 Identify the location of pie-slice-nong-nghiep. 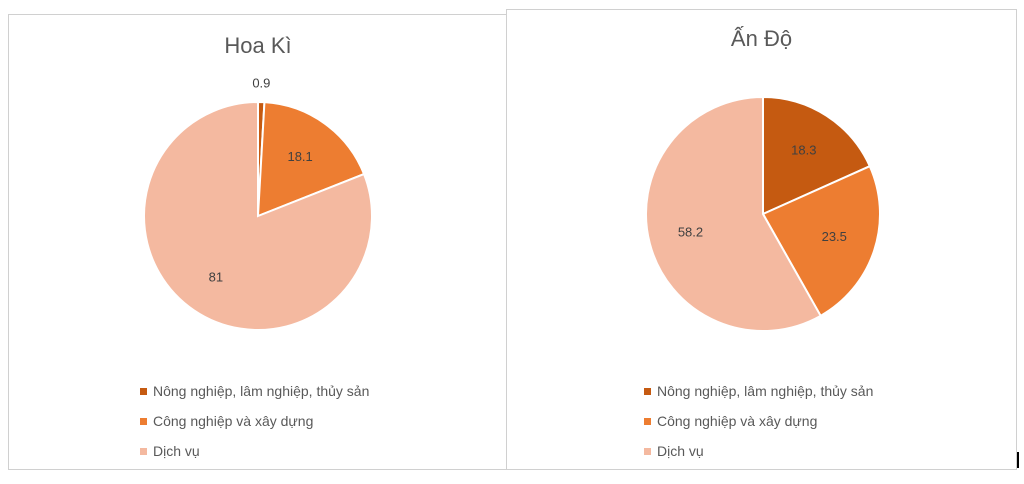
(817, 155).